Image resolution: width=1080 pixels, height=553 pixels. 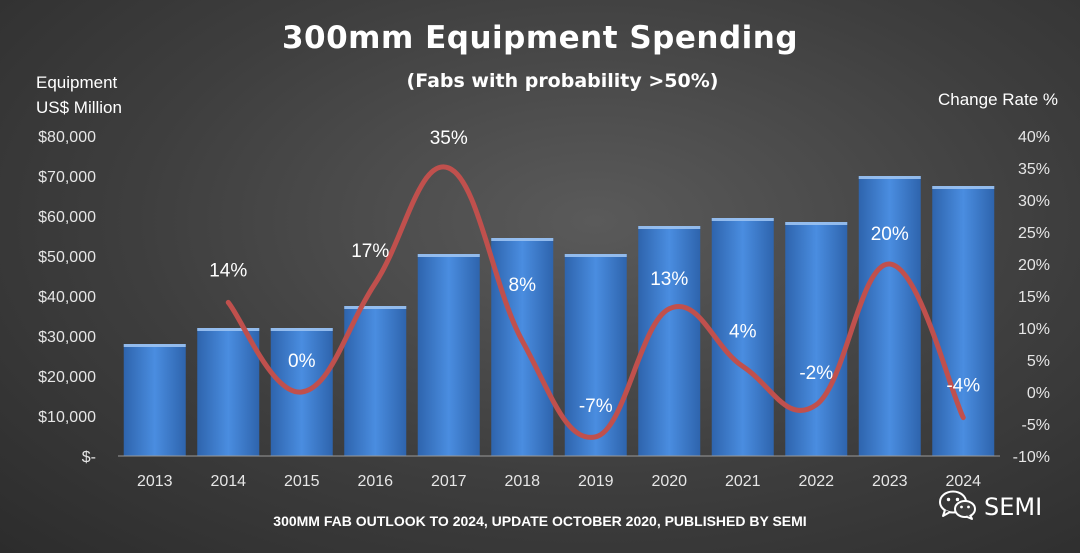 I want to click on x-tick-label: 2019, so click(x=596, y=481).